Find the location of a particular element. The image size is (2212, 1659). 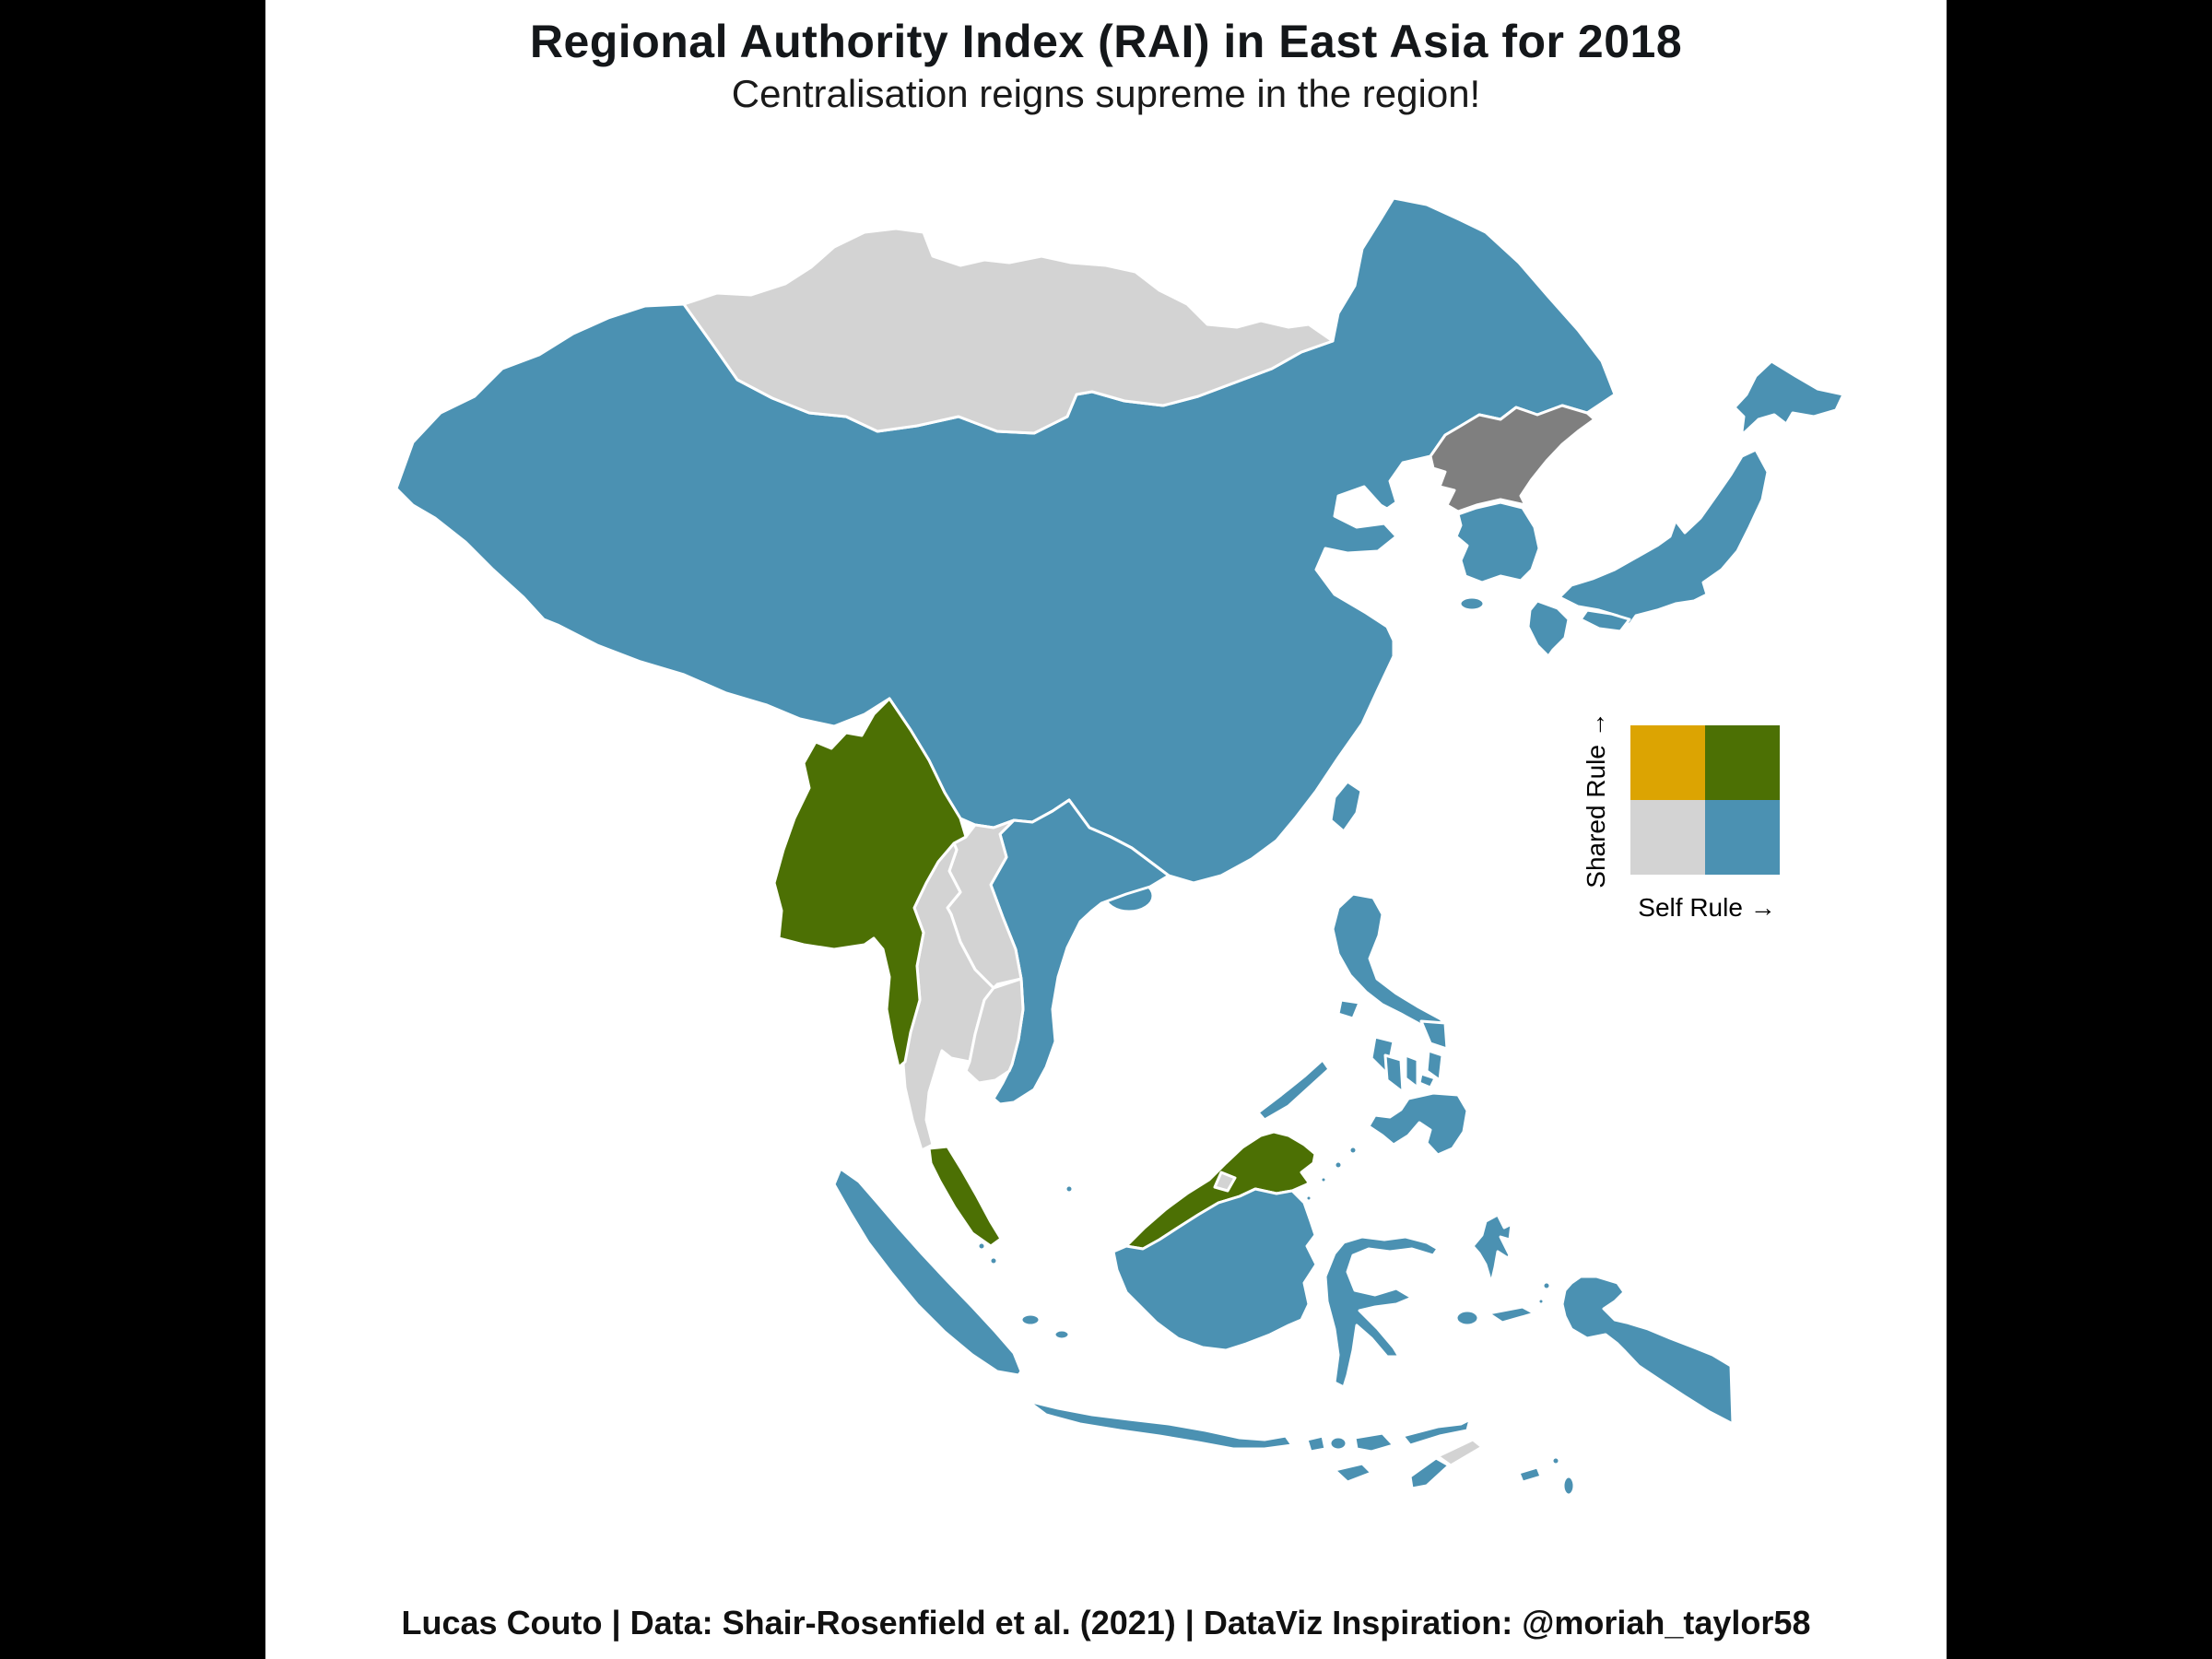

country-japan is located at coordinates (1685, 508).